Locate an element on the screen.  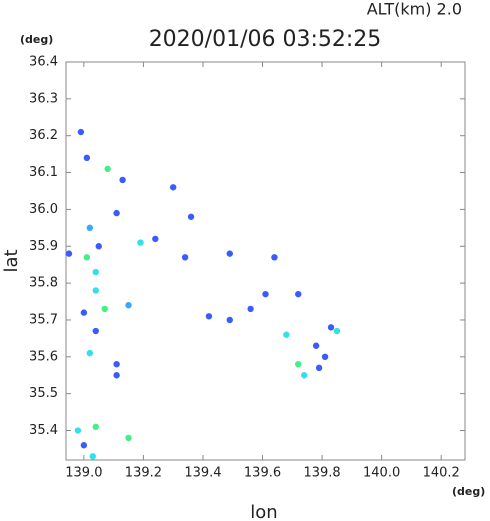
x-axis-label: lon is located at coordinates (263, 511).